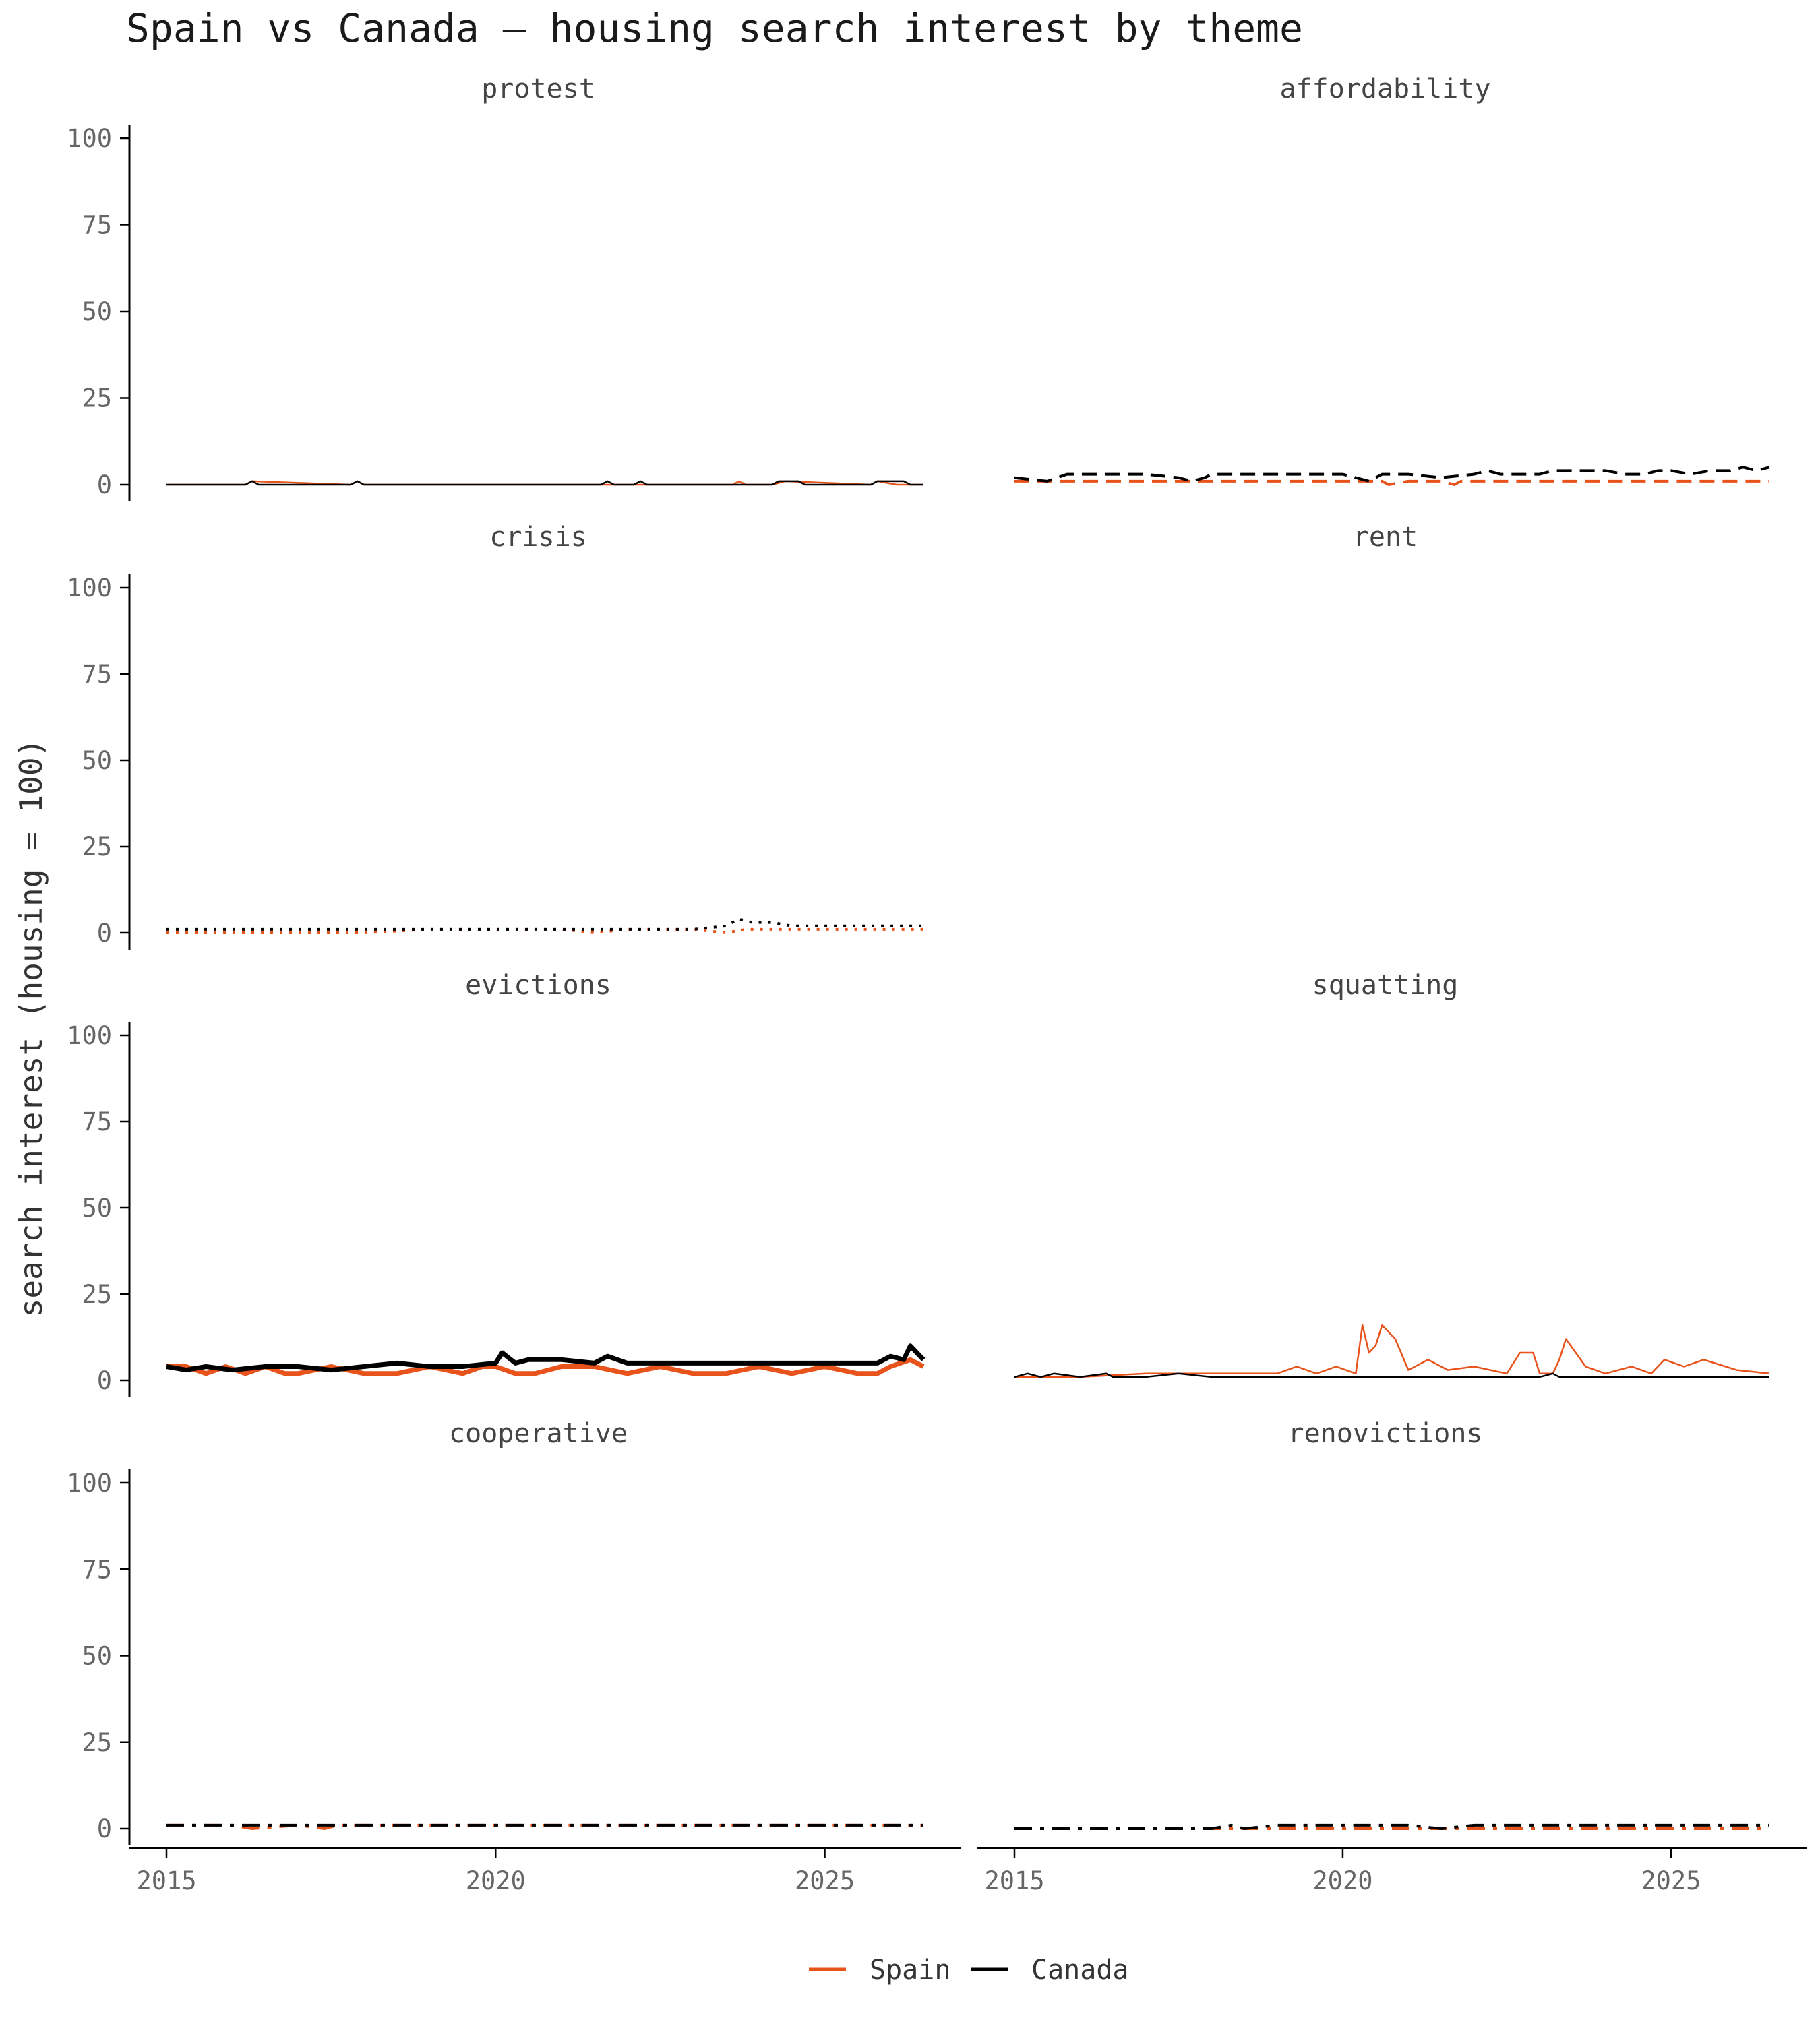 The width and height of the screenshot is (1820, 2022). Describe the element at coordinates (1385, 985) in the screenshot. I see `panel-title: squatting` at that location.